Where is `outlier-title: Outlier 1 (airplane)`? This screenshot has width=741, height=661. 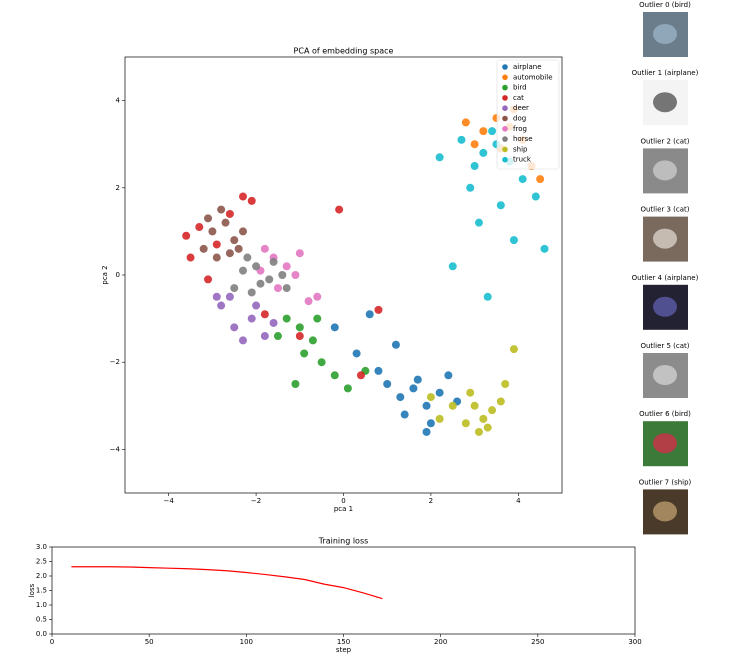
outlier-title: Outlier 1 (airplane) is located at coordinates (665, 73).